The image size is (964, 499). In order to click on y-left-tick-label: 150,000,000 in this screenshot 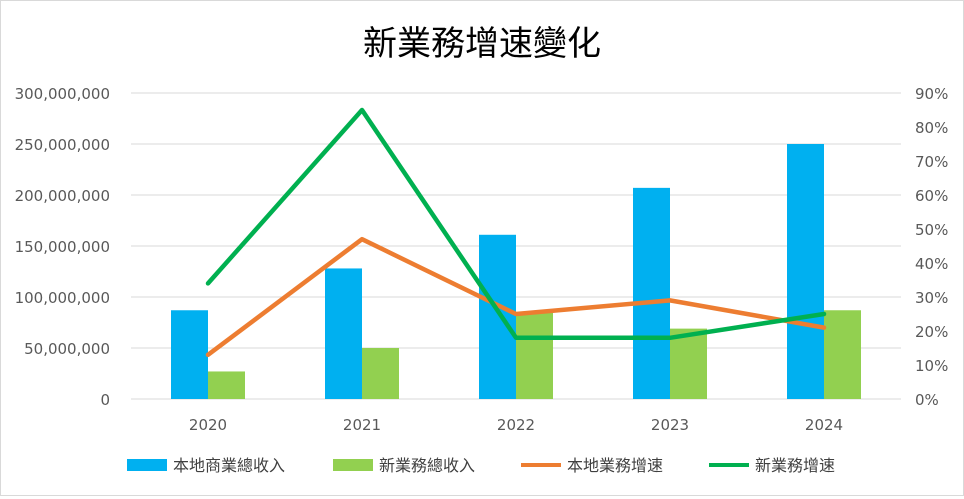, I will do `click(62, 247)`.